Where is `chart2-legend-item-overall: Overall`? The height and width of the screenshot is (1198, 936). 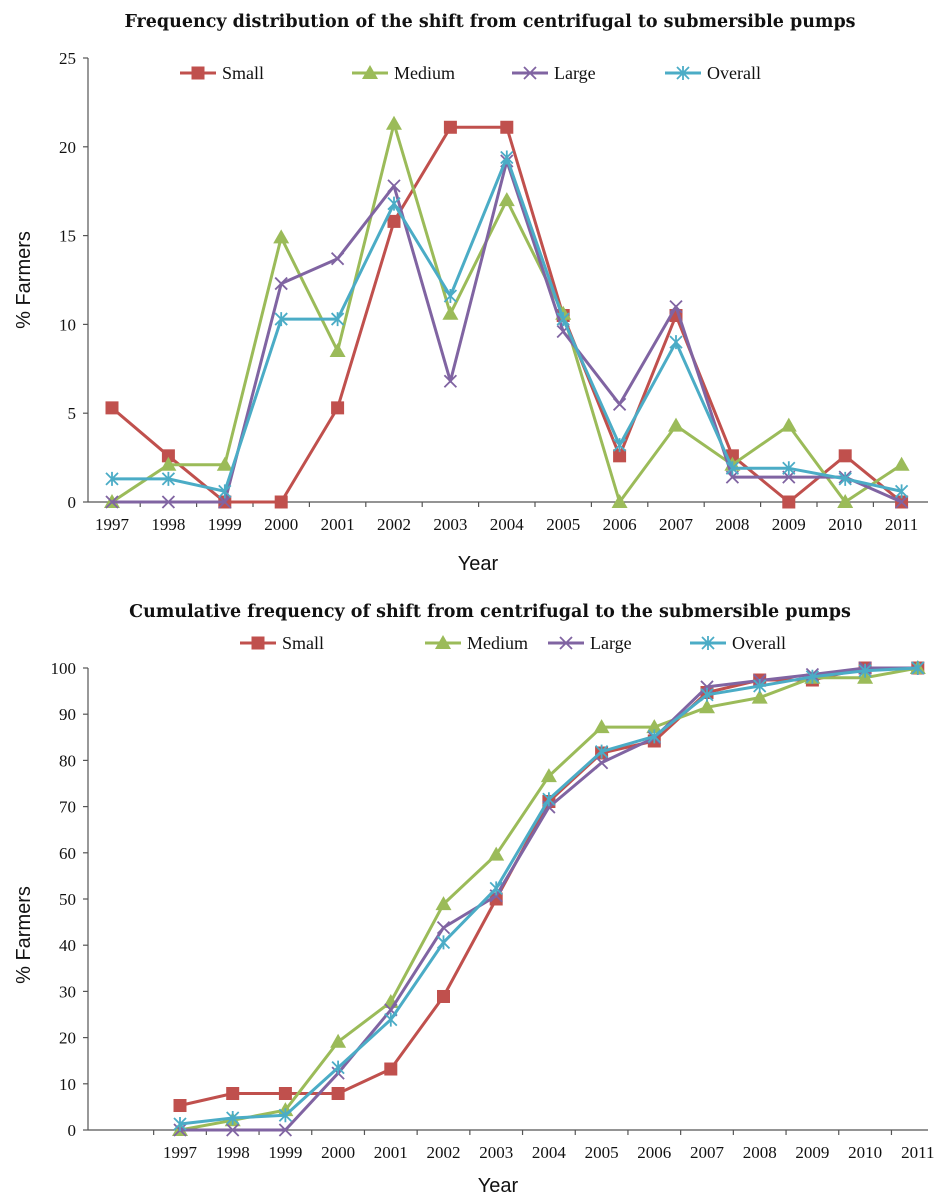
chart2-legend-item-overall: Overall is located at coordinates (738, 643).